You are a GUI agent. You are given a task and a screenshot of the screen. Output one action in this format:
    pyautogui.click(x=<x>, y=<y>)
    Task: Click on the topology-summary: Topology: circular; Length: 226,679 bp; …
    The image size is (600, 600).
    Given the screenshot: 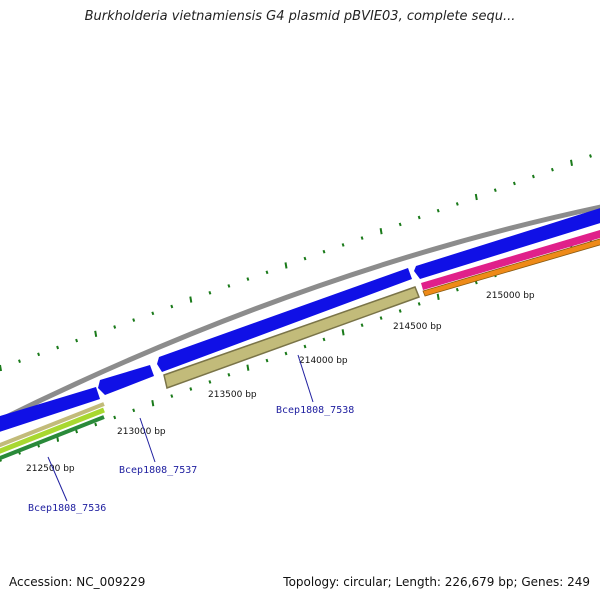 What is the action you would take?
    pyautogui.click(x=436, y=582)
    